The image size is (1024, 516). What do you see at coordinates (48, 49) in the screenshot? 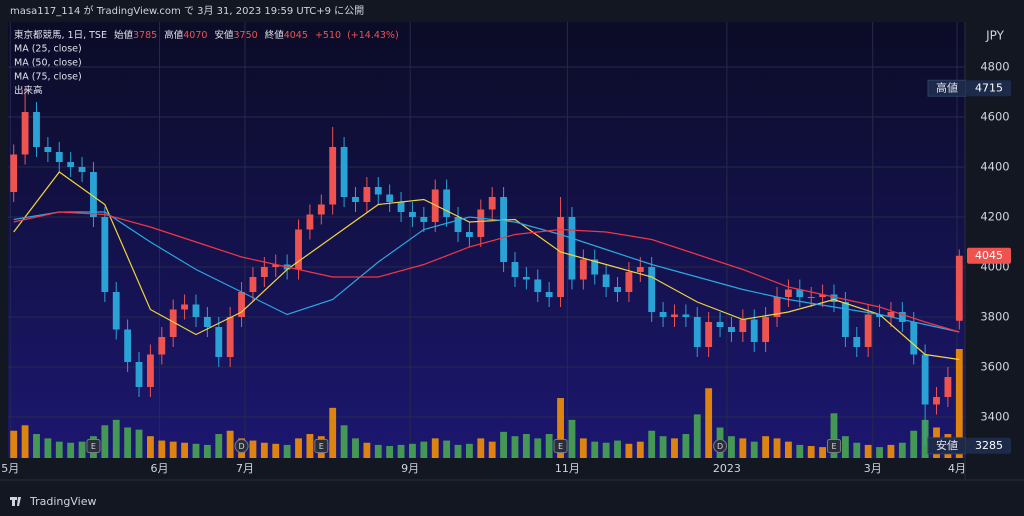
I see `legend-ma: MA (25, close)` at bounding box center [48, 49].